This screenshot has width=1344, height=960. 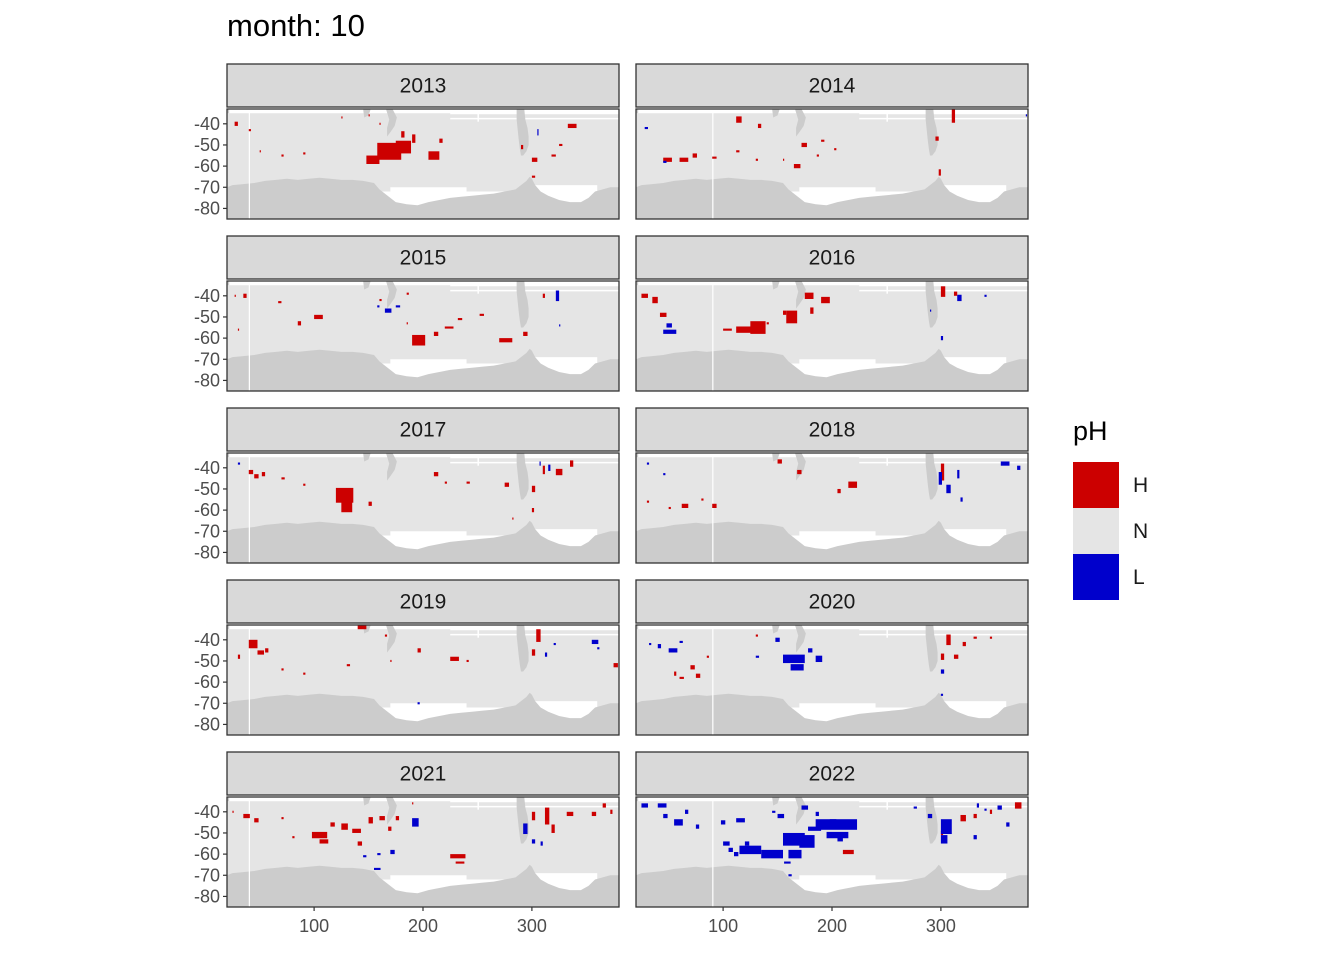 I want to click on x-tick-label: 200, so click(x=423, y=926).